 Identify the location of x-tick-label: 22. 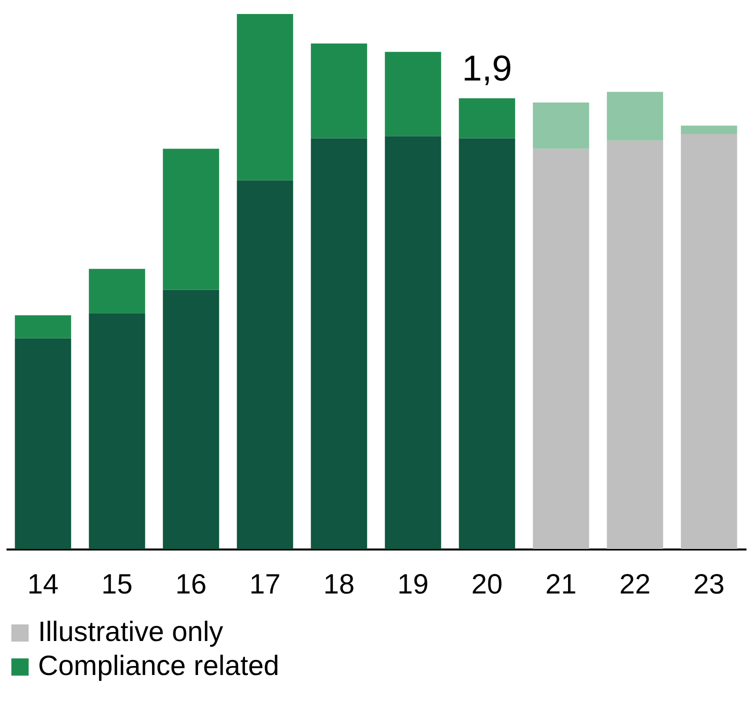
(635, 584).